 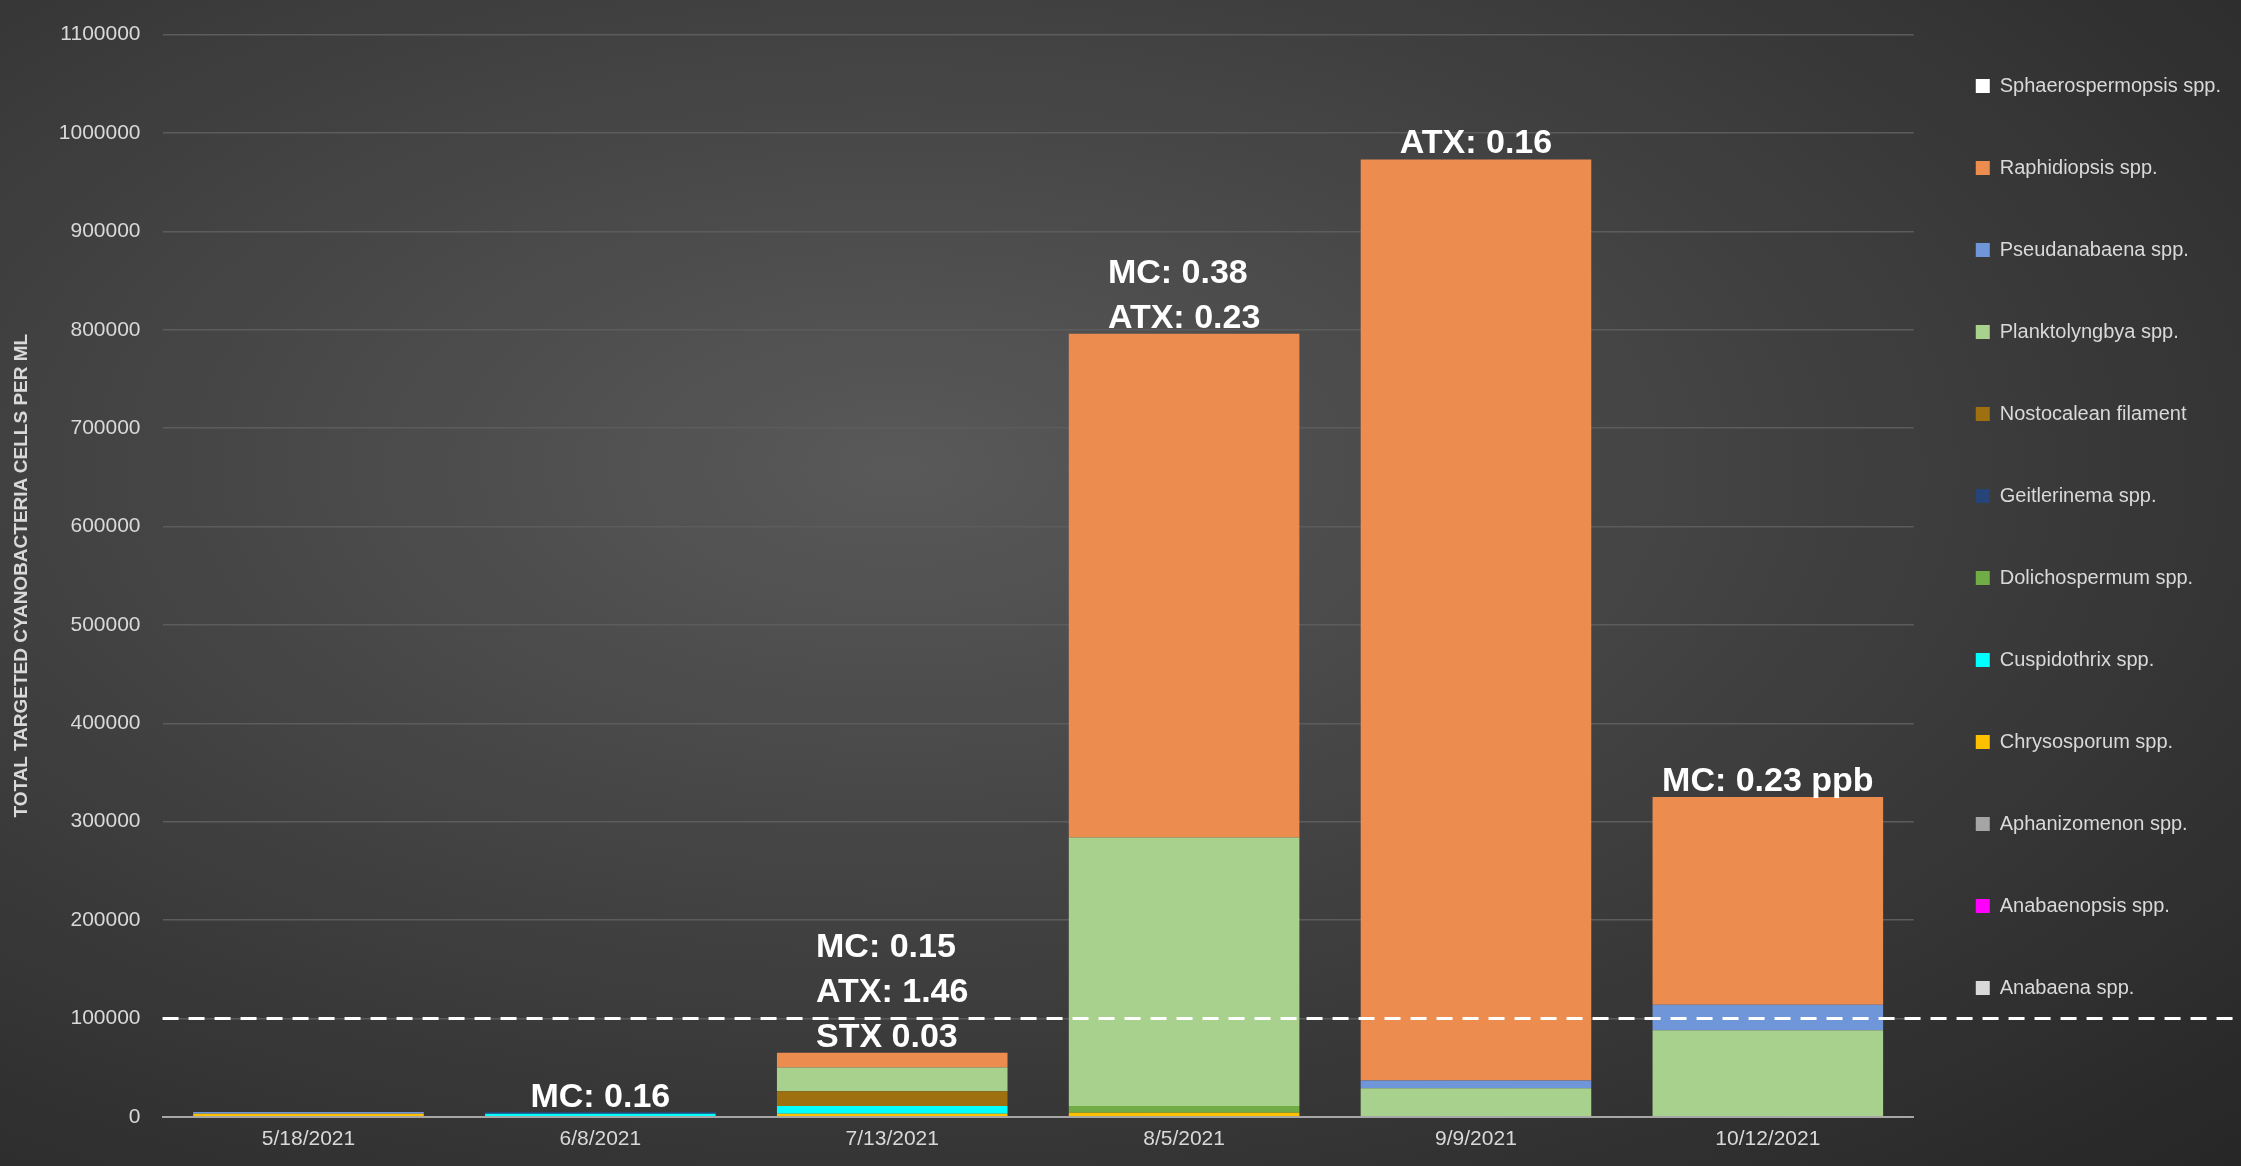 What do you see at coordinates (600, 1138) in the screenshot?
I see `x-tick-label: 6/8/2021` at bounding box center [600, 1138].